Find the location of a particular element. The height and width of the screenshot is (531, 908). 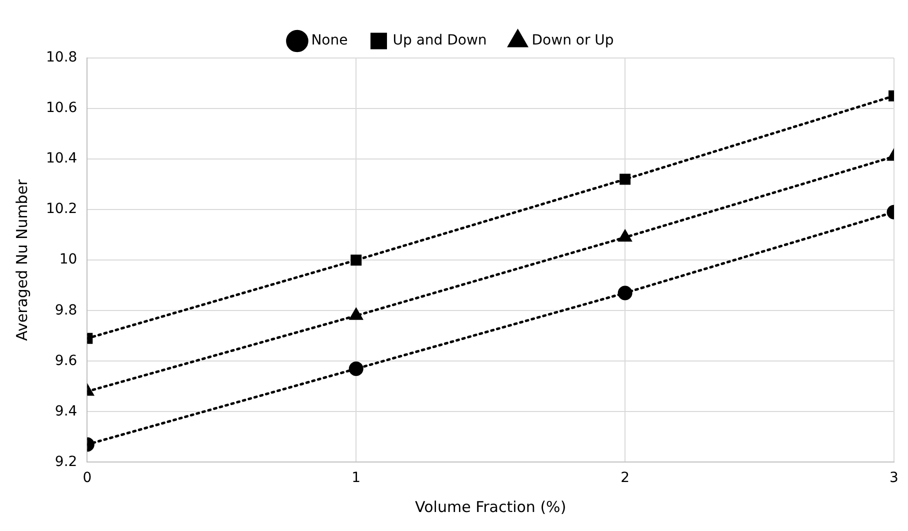

x-tick-label: 3 is located at coordinates (894, 478).